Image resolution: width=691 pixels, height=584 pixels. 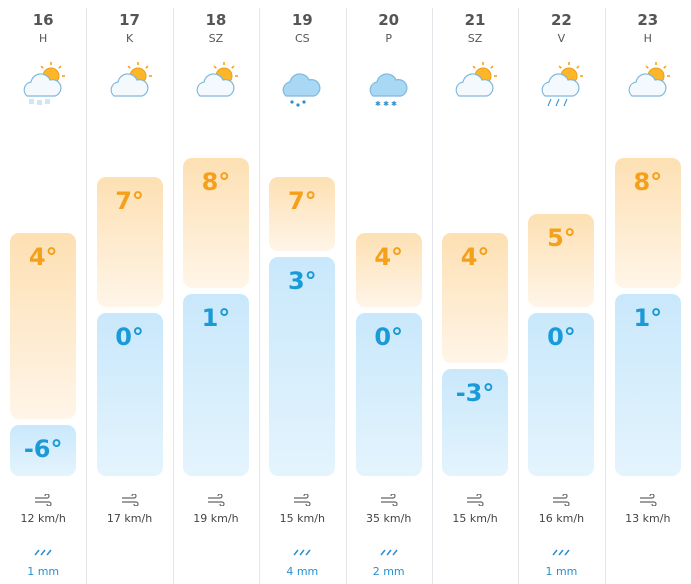 I want to click on wind-speed: 12 km/h, so click(x=43, y=518).